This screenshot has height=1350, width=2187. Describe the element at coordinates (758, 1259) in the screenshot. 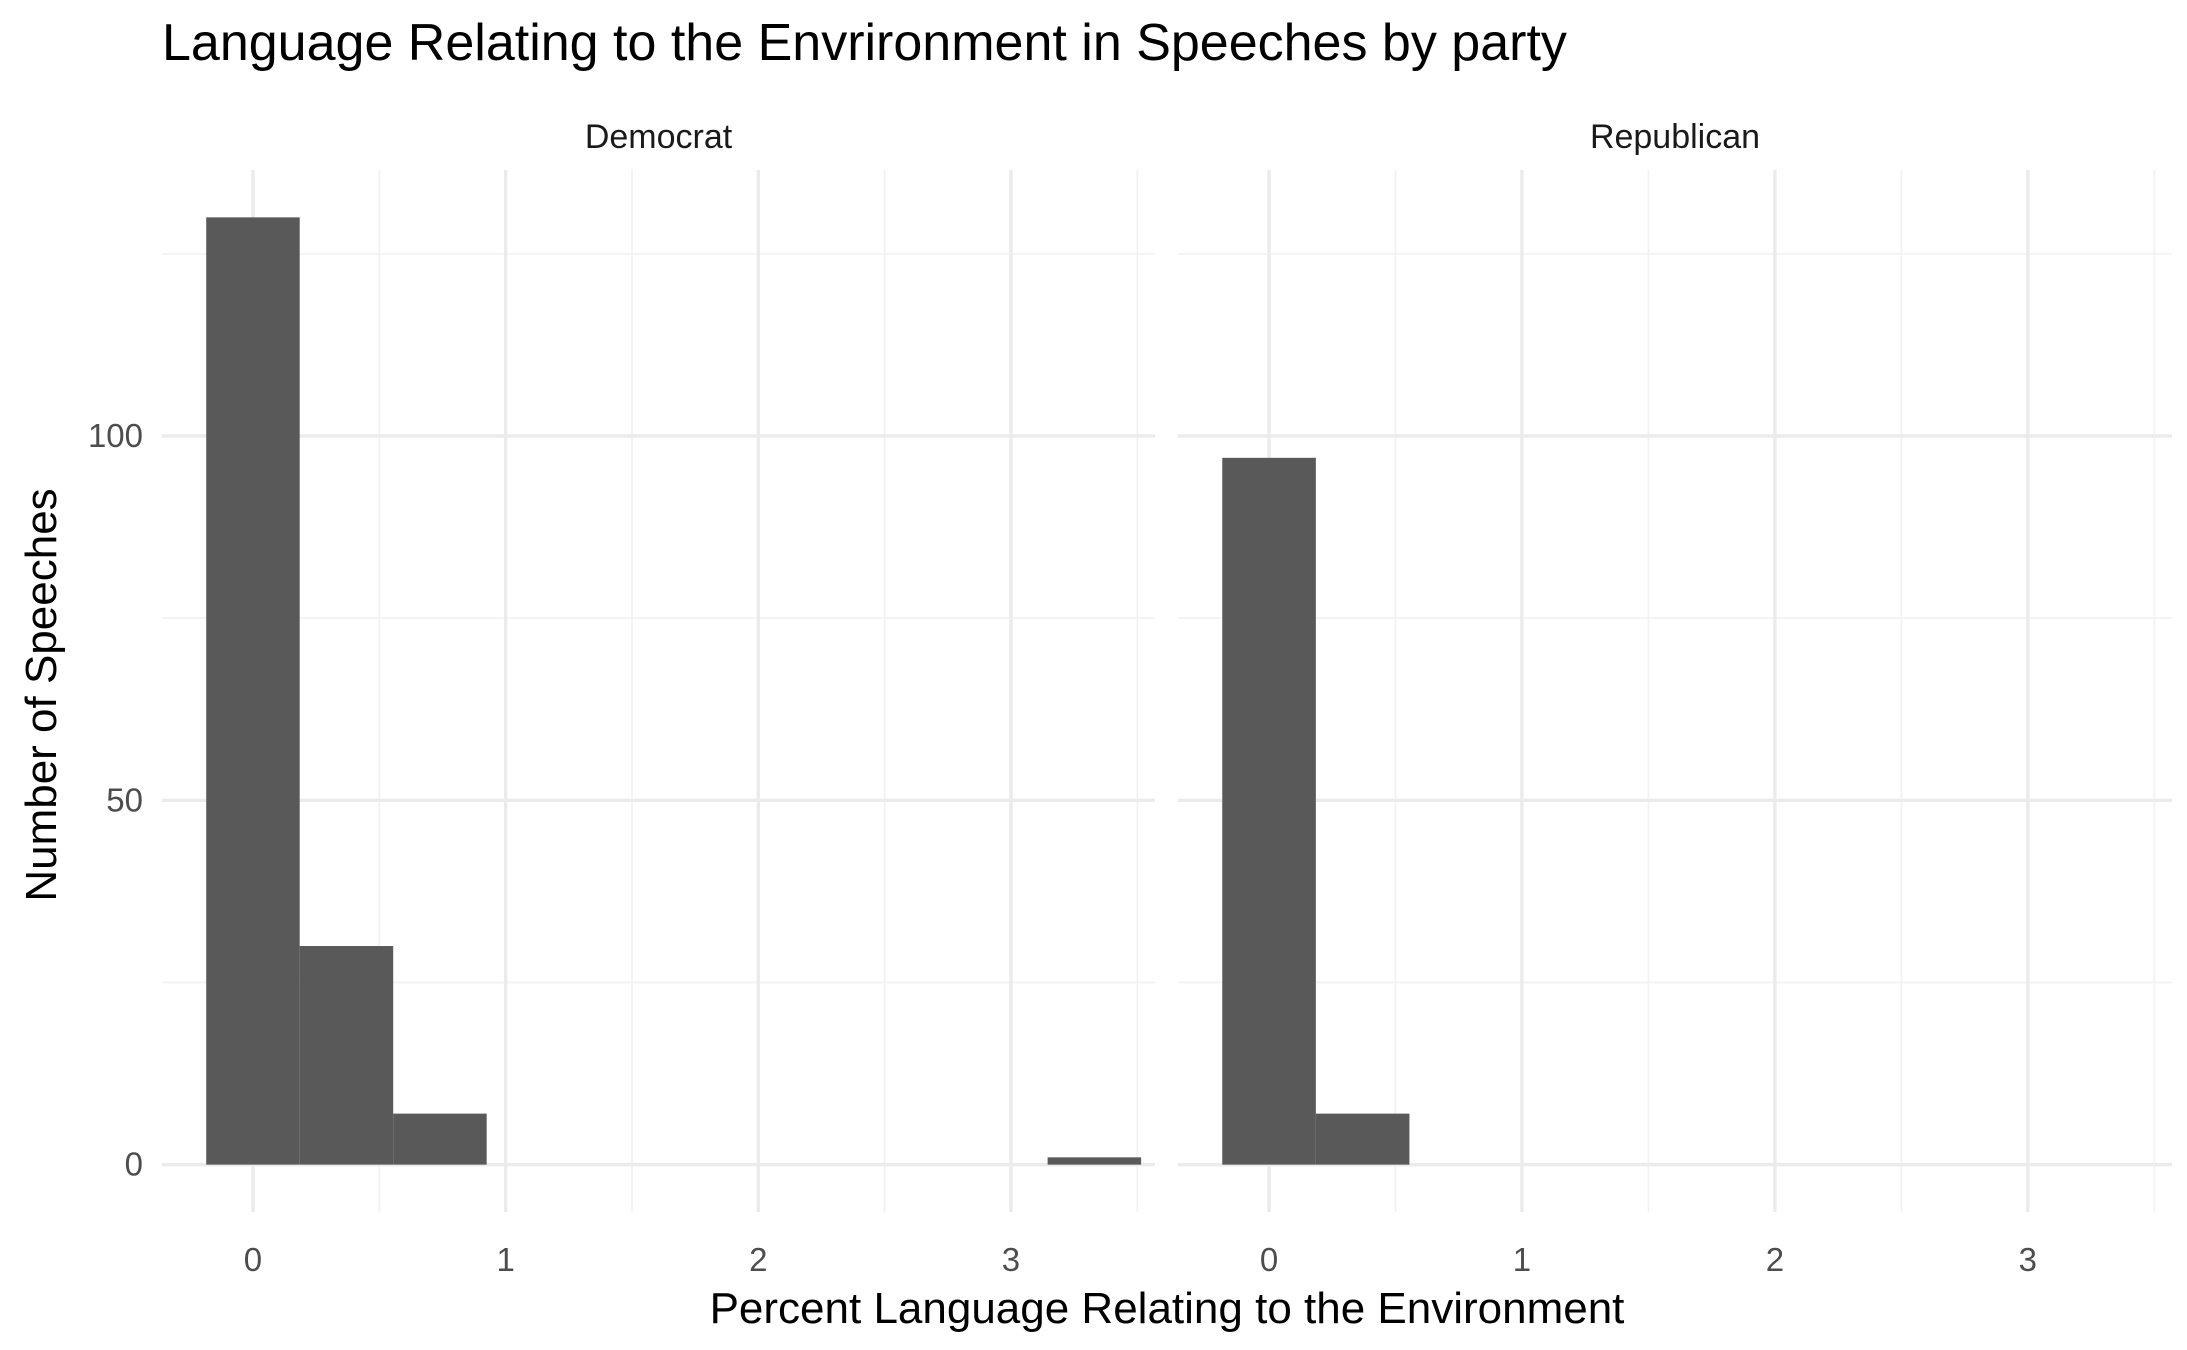

I see `x-tick-label-democrat: 2` at that location.